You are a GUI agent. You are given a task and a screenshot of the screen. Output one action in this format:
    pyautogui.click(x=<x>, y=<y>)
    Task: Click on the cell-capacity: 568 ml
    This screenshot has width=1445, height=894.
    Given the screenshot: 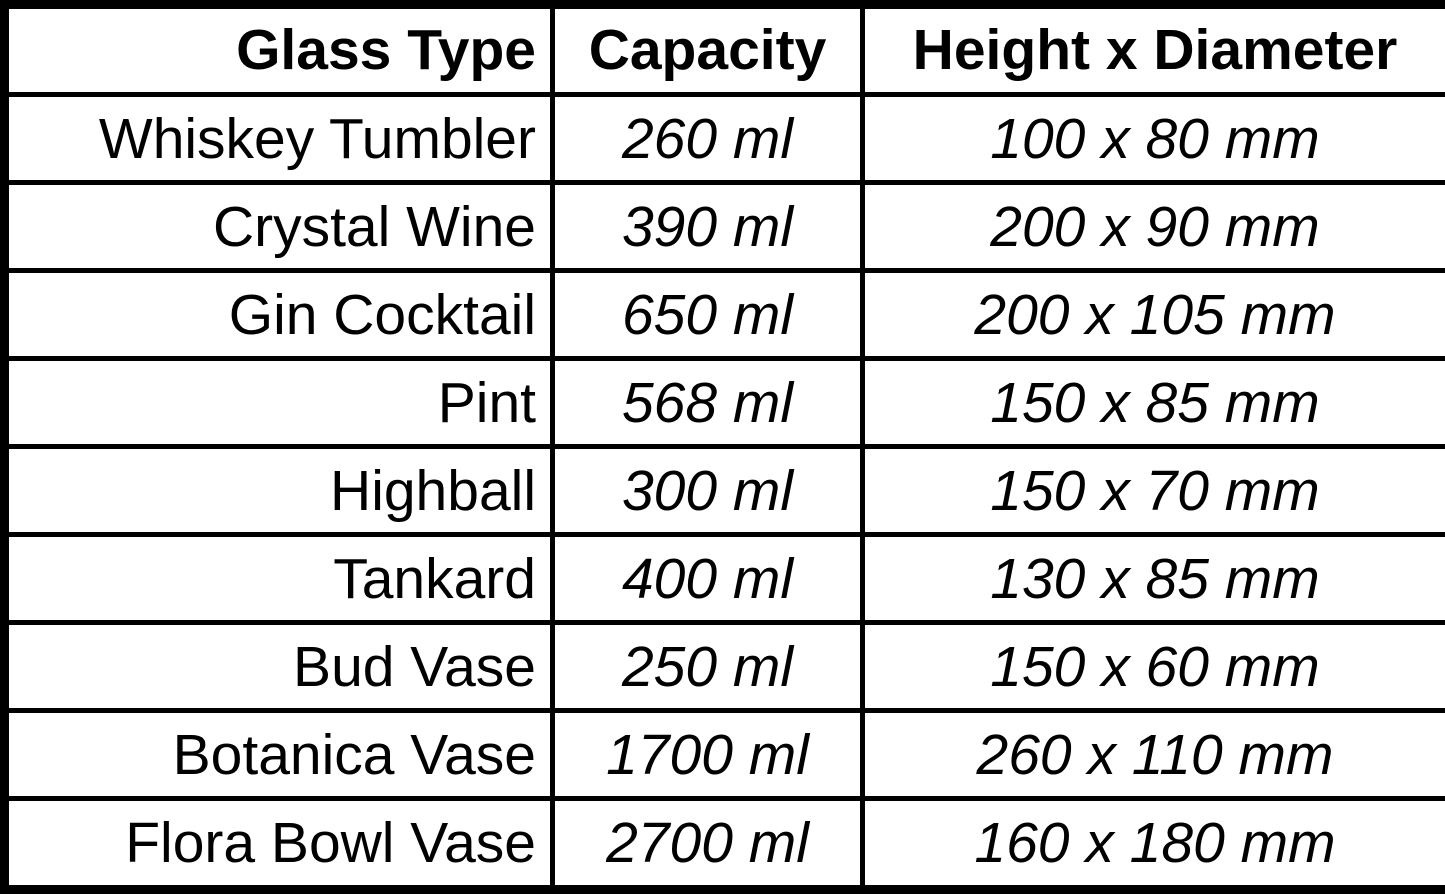 What is the action you would take?
    pyautogui.click(x=707, y=403)
    